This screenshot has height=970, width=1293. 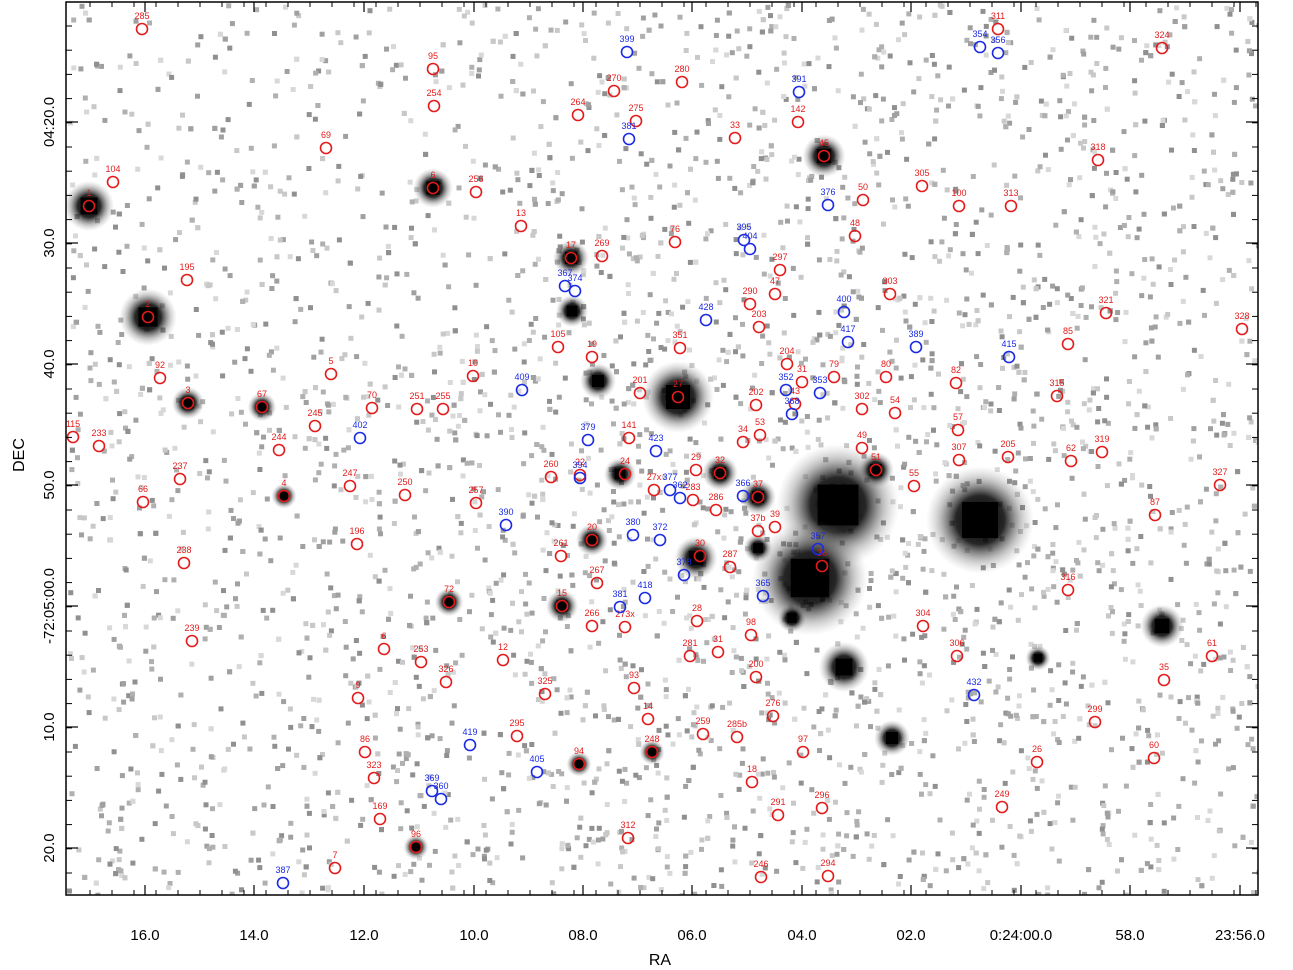 I want to click on red-source-label: 273x, so click(x=625, y=614).